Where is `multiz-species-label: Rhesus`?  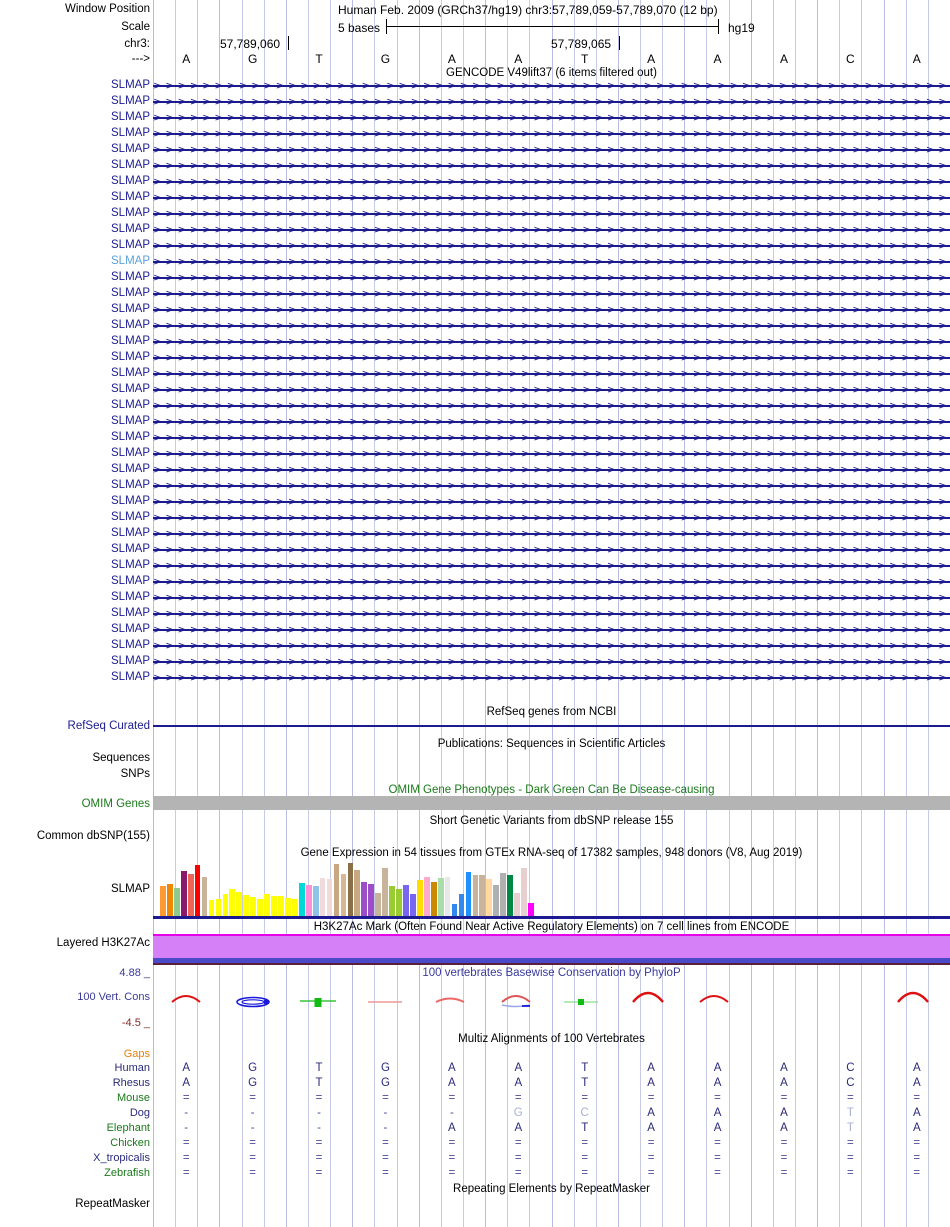
multiz-species-label: Rhesus is located at coordinates (131, 1083).